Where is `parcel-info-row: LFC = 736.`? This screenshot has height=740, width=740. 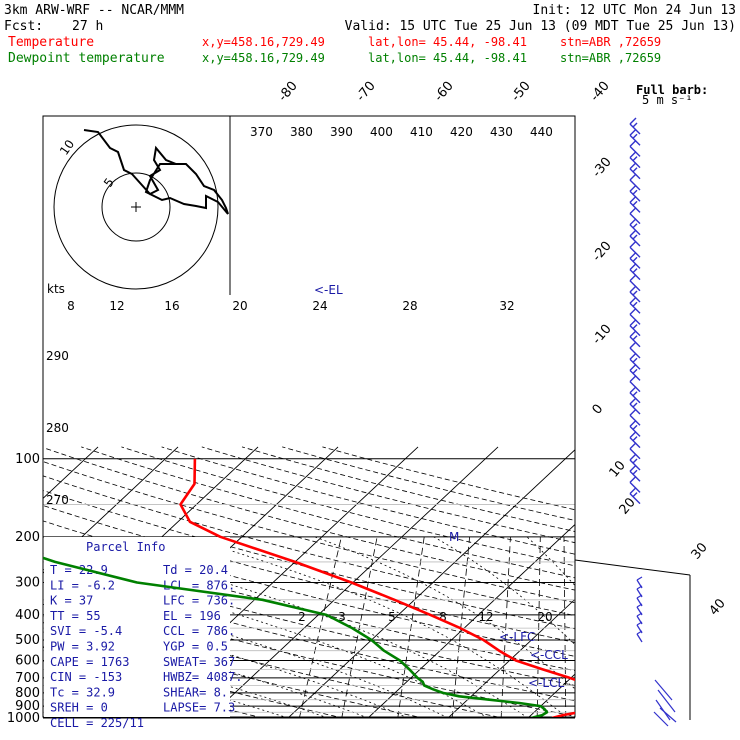 parcel-info-row: LFC = 736. is located at coordinates (199, 601).